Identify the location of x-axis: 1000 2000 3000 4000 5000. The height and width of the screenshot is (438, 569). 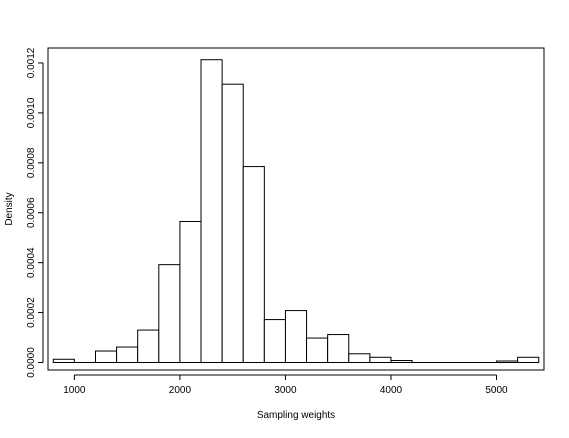
(285, 385).